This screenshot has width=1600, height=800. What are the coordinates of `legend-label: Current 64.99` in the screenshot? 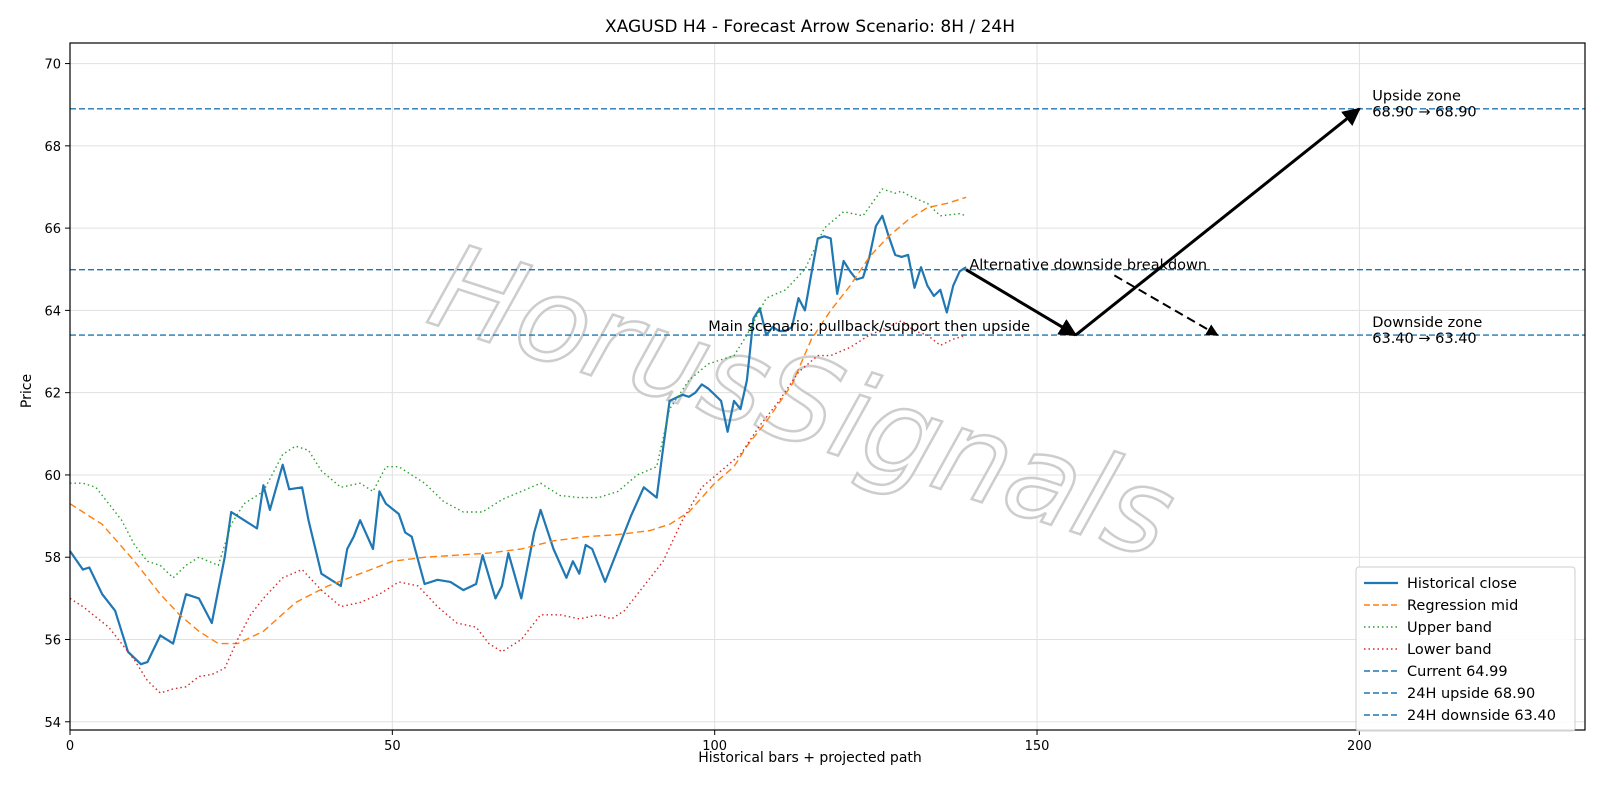 It's located at (1457, 672).